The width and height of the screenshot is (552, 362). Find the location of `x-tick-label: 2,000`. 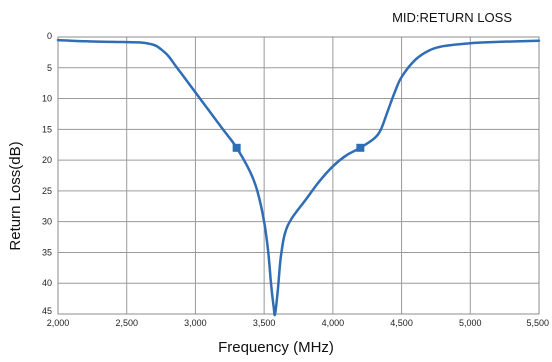

x-tick-label: 2,000 is located at coordinates (58, 323).